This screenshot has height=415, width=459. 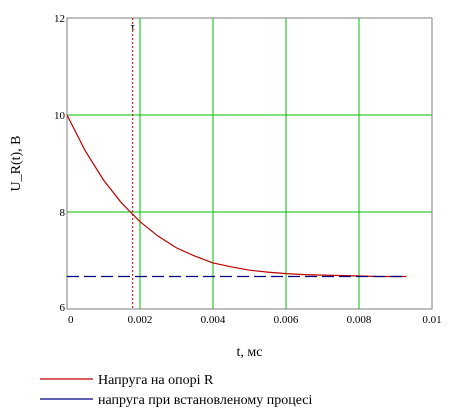 I want to click on x-axis-label: t, мс, so click(x=250, y=352).